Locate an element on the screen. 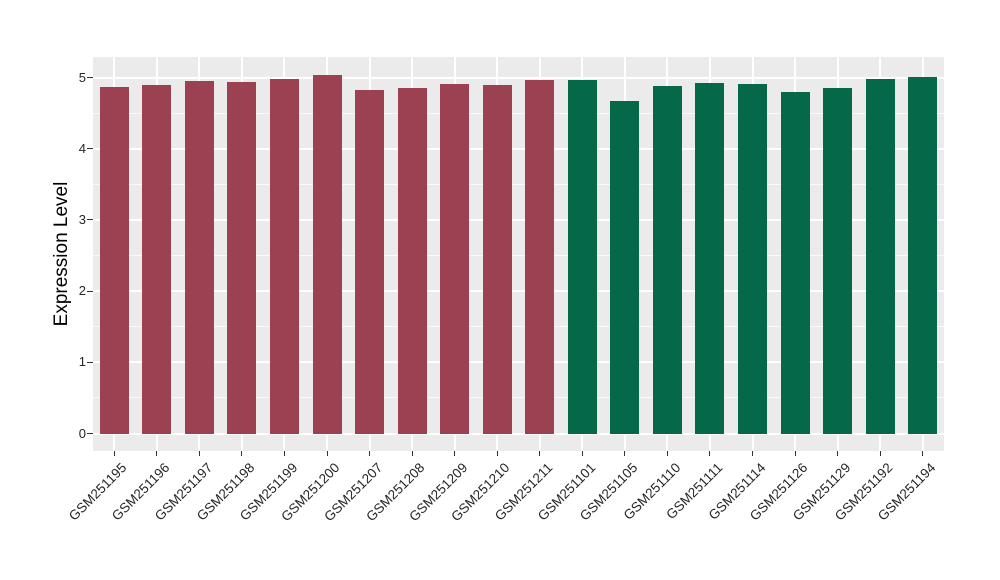  y-tick-label: 3 is located at coordinates (82, 219).